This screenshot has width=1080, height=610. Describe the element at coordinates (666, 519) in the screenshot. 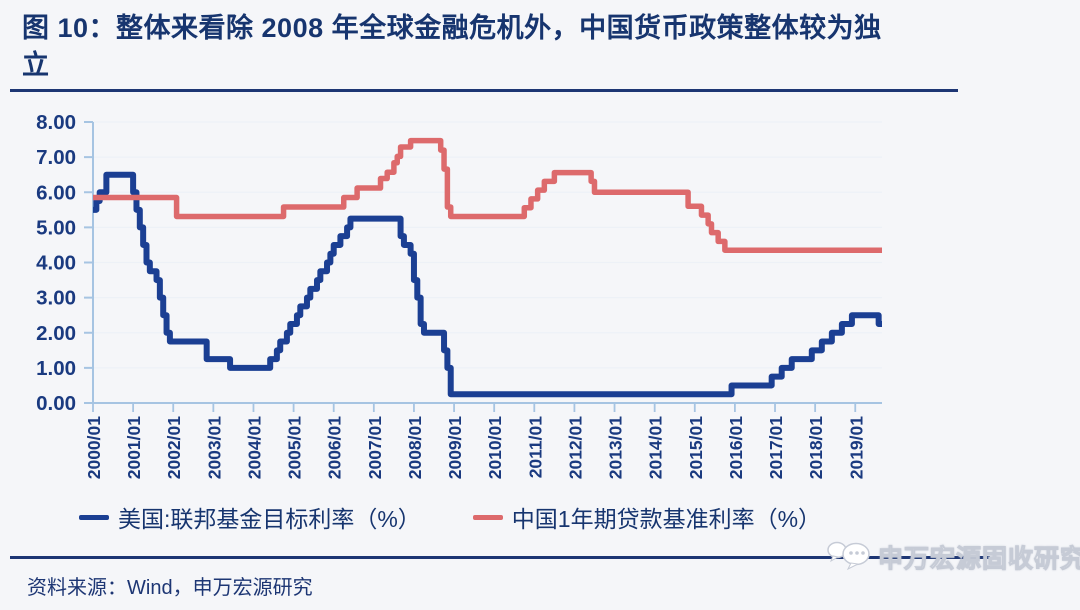

I see `legend-label-china: 中国1年期贷款基准利率（%）` at that location.